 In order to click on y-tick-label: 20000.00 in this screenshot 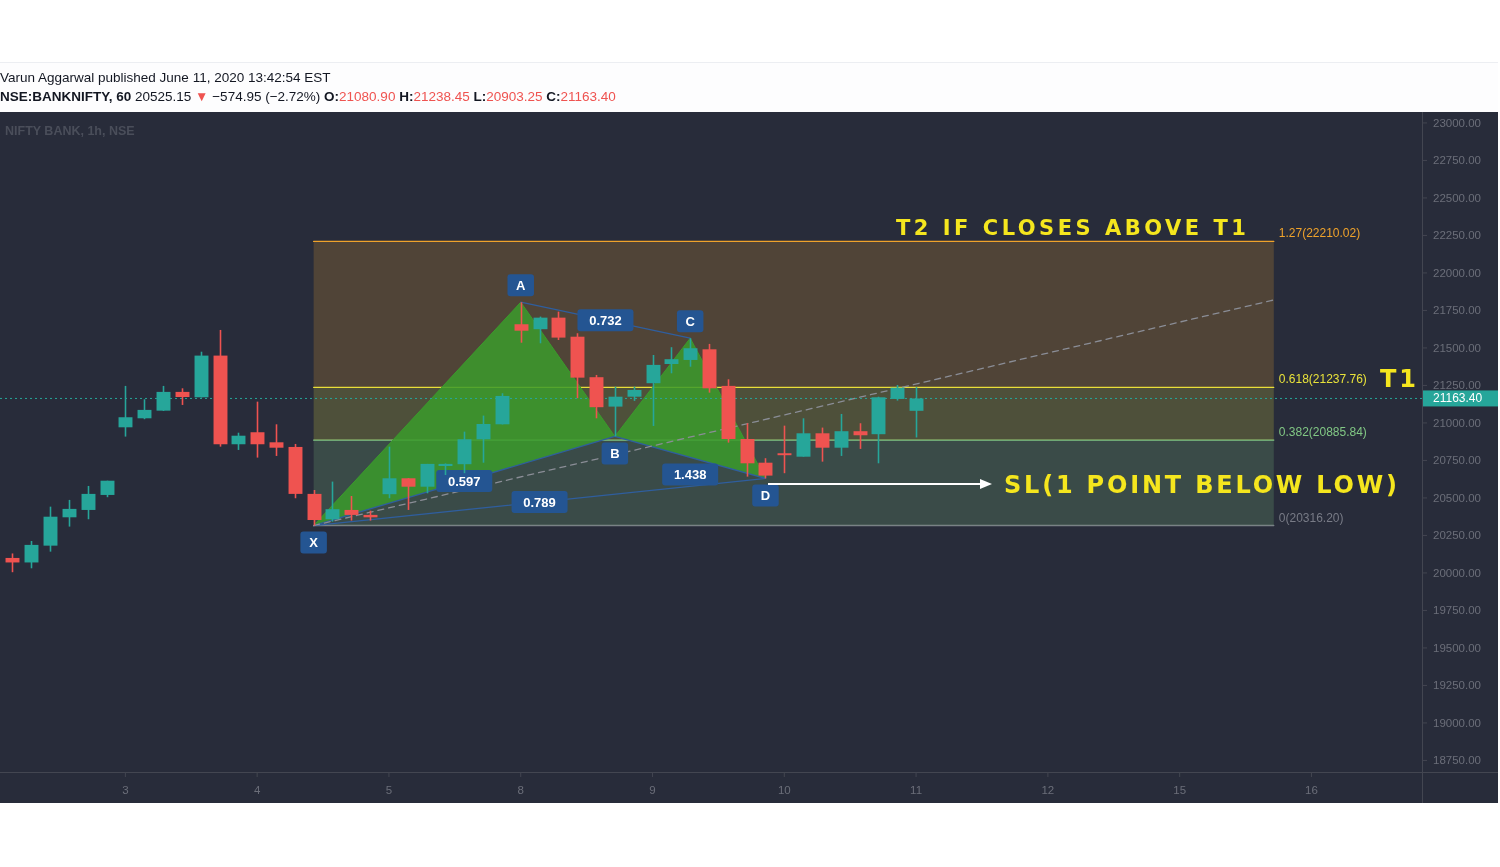, I will do `click(1457, 572)`.